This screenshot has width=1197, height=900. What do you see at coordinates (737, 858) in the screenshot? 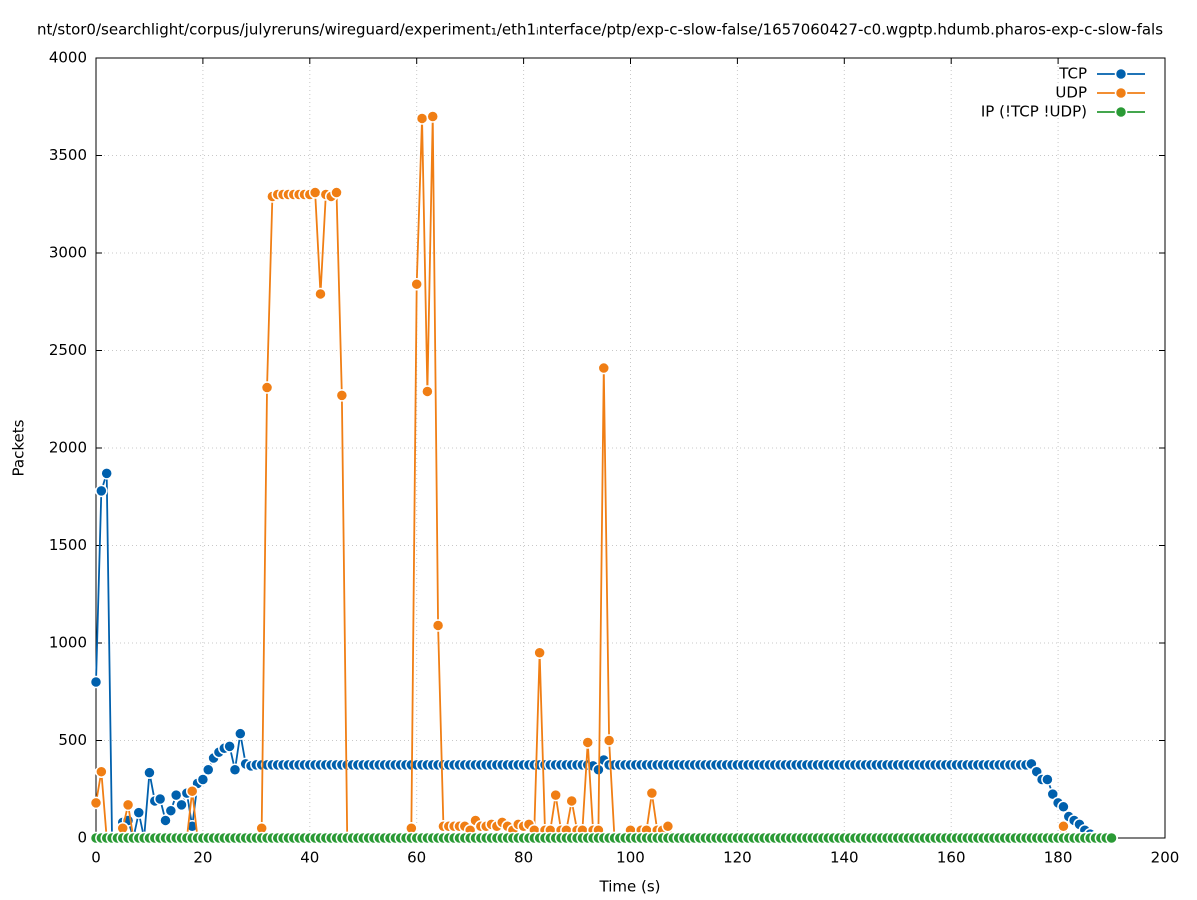
I see `x-tick-label: 120` at bounding box center [737, 858].